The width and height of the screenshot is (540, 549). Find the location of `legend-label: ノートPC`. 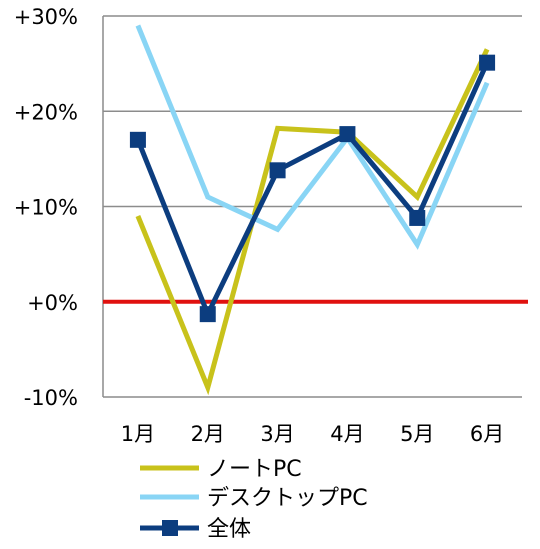

legend-label: ノートPC is located at coordinates (254, 469).